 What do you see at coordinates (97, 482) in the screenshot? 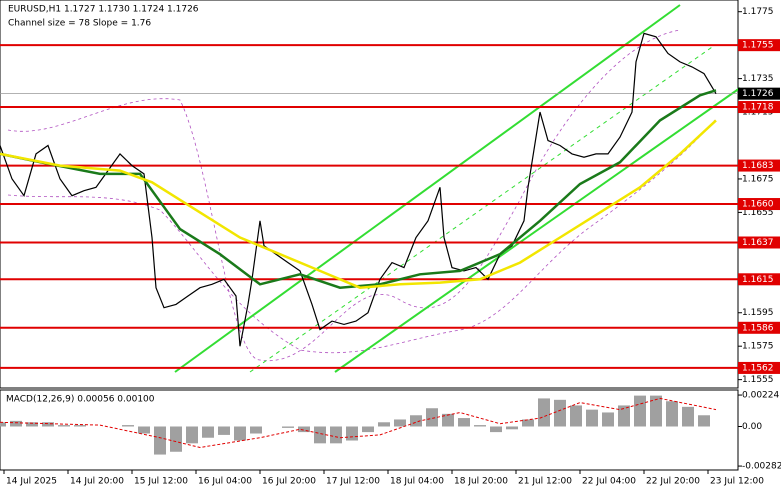
I see `x-tick-label: 14 Jul 20:00` at bounding box center [97, 482].